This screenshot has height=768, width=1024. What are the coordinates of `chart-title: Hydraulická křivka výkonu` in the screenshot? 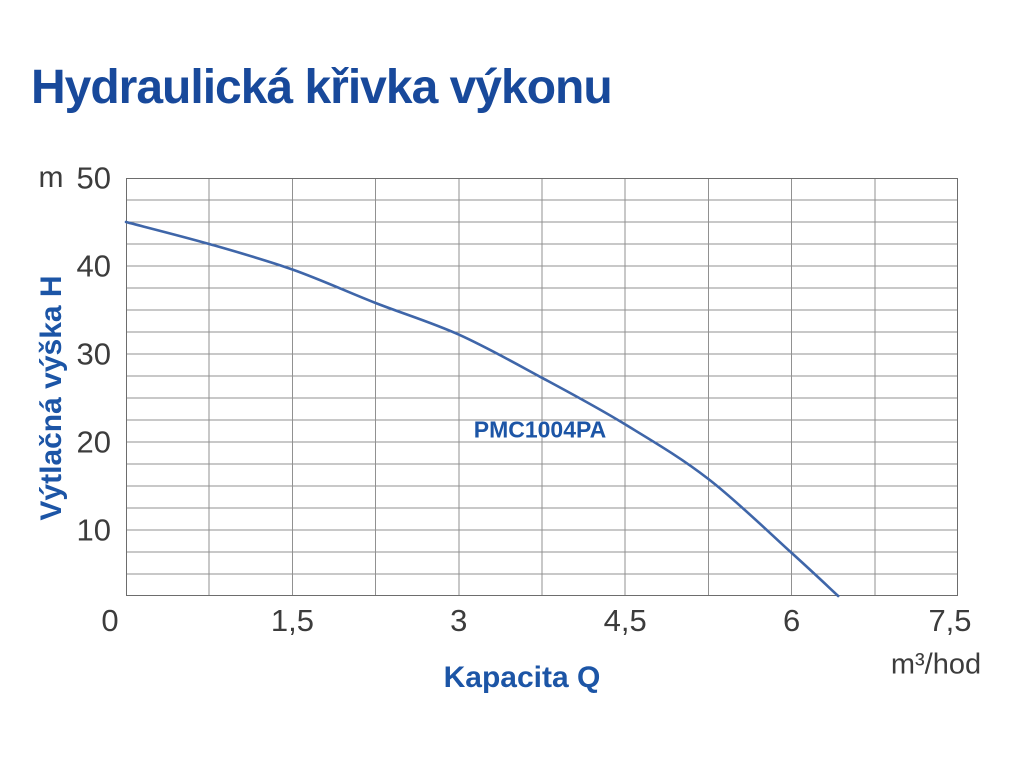 It's located at (322, 87).